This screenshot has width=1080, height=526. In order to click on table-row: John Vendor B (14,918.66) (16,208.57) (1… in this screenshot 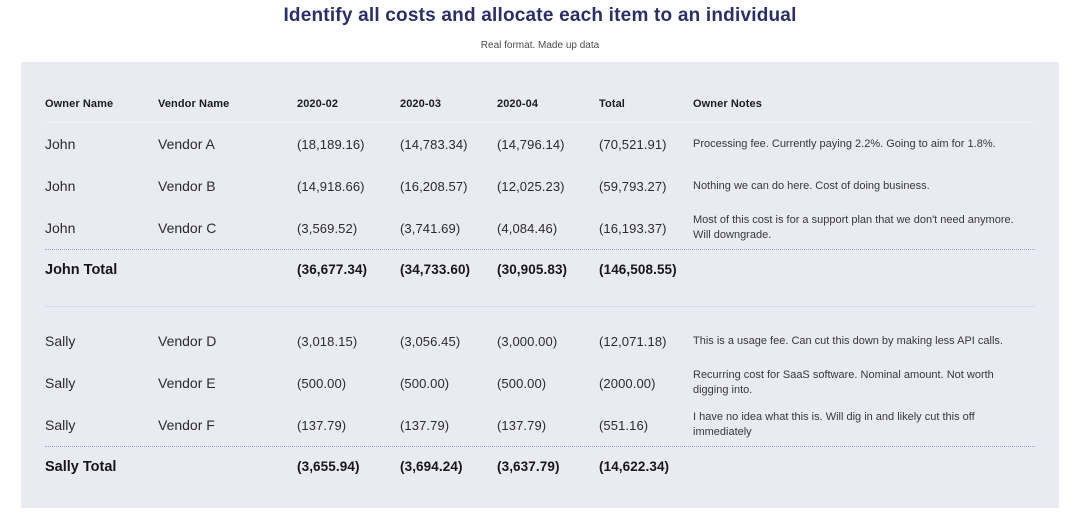, I will do `click(540, 186)`.